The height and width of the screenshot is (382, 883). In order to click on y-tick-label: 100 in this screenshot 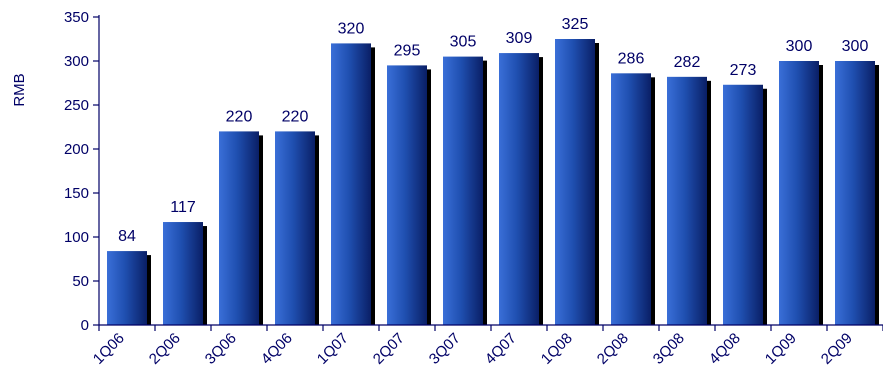, I will do `click(76, 237)`.